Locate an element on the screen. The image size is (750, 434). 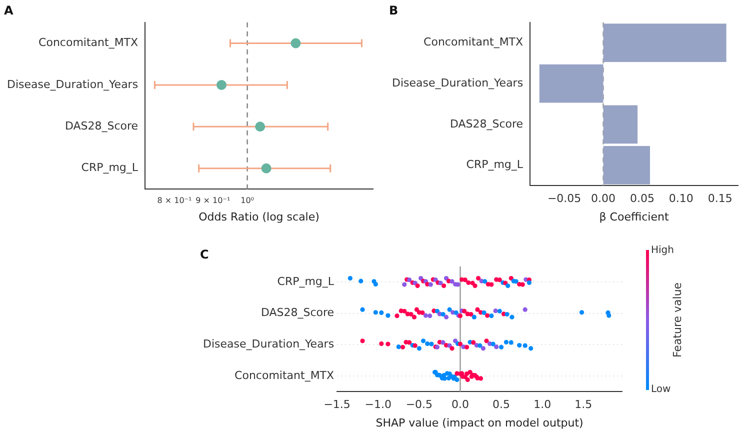
x-tick-label: −1.0 is located at coordinates (378, 405).